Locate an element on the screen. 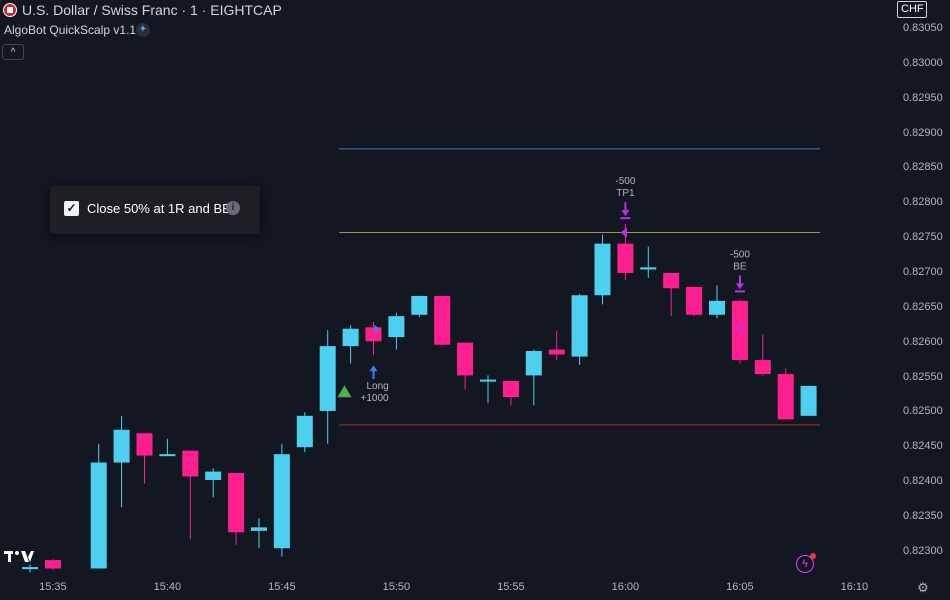 The width and height of the screenshot is (950, 600). time-tick-label: 15:35 is located at coordinates (53, 587).